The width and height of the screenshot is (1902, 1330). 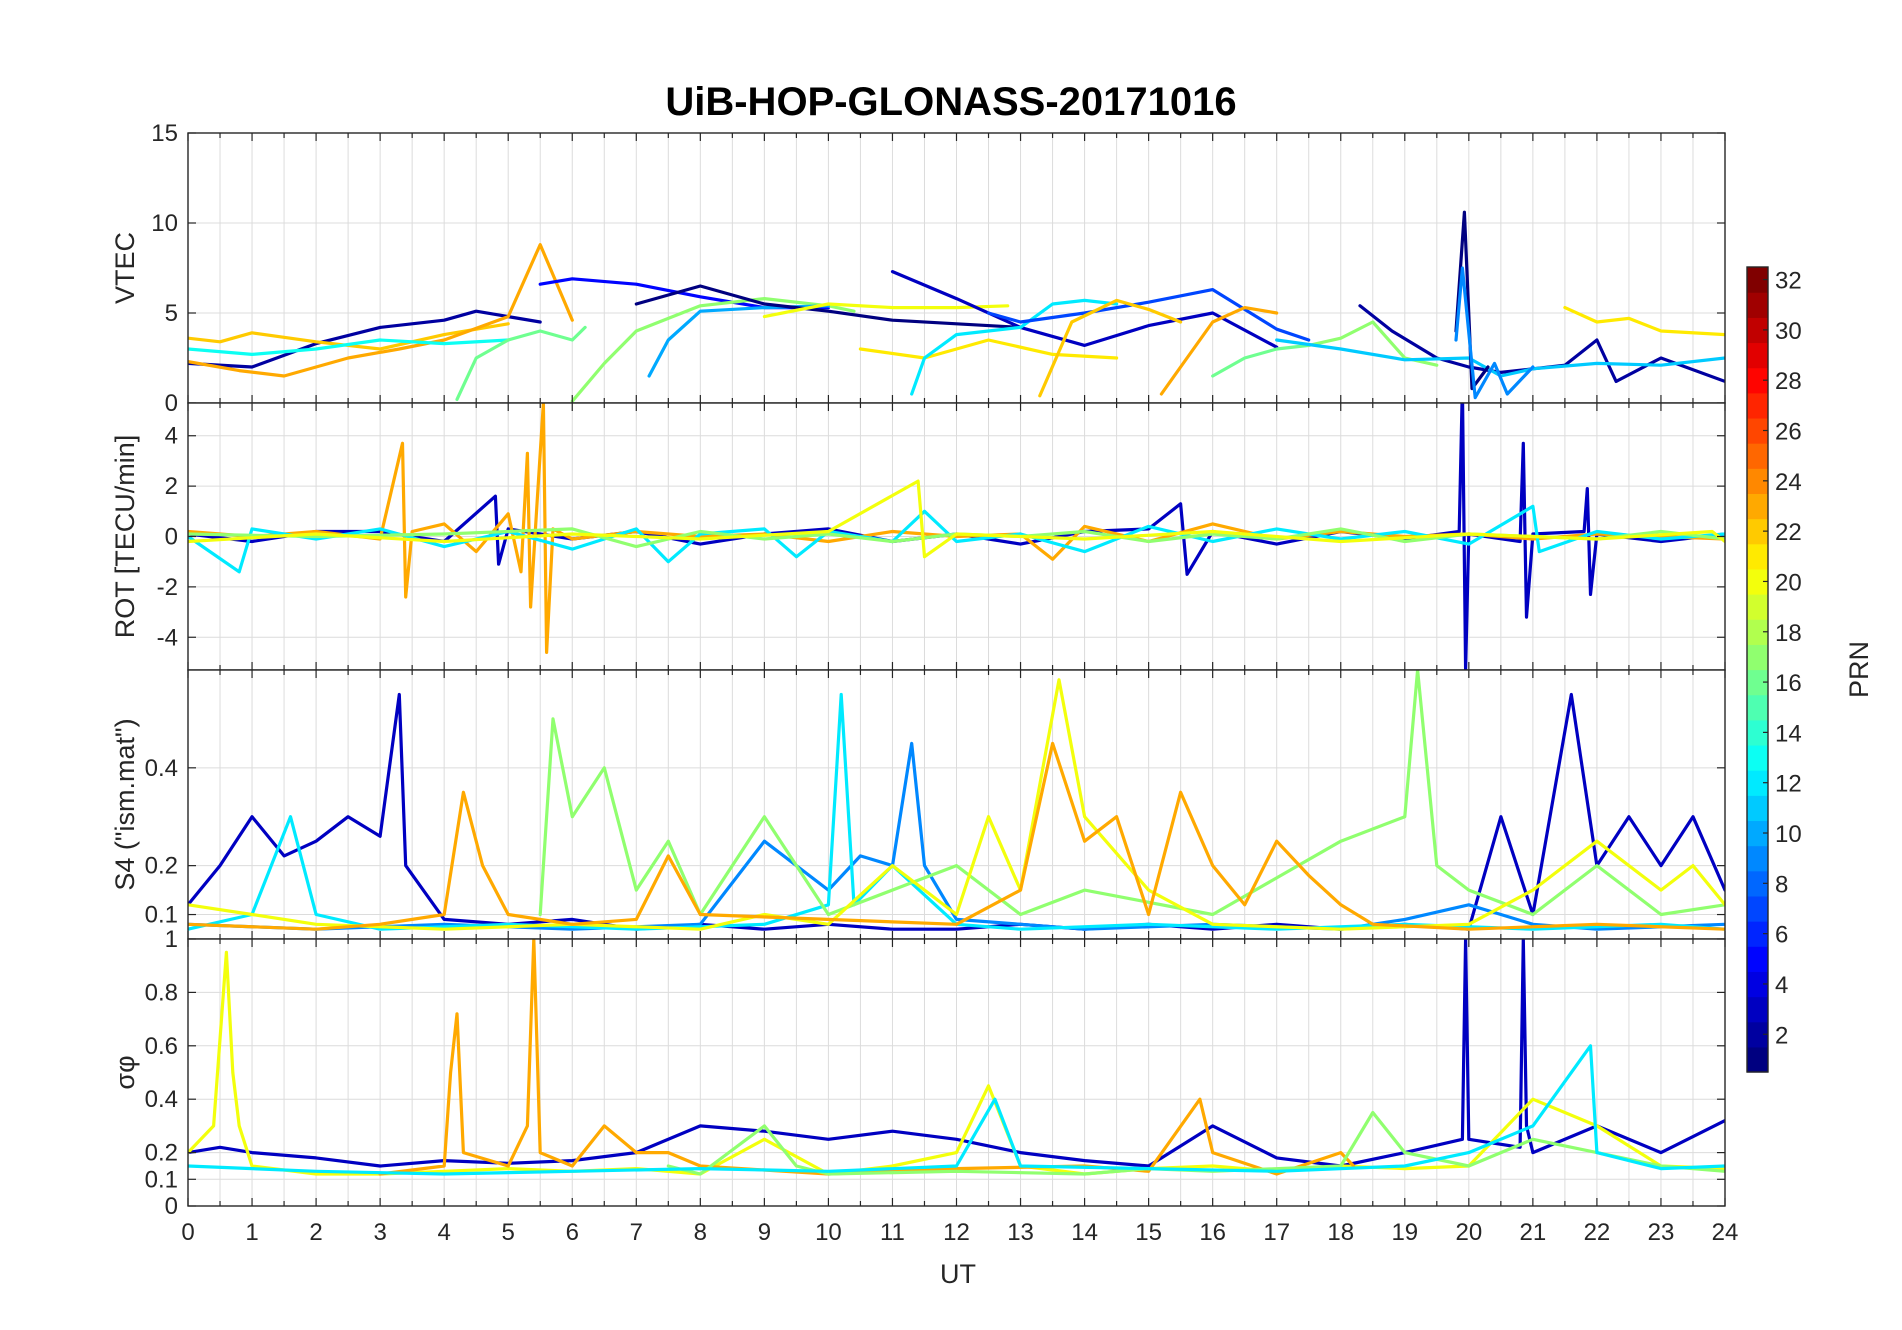 What do you see at coordinates (1788, 683) in the screenshot?
I see `colorbar-tick-label: 16` at bounding box center [1788, 683].